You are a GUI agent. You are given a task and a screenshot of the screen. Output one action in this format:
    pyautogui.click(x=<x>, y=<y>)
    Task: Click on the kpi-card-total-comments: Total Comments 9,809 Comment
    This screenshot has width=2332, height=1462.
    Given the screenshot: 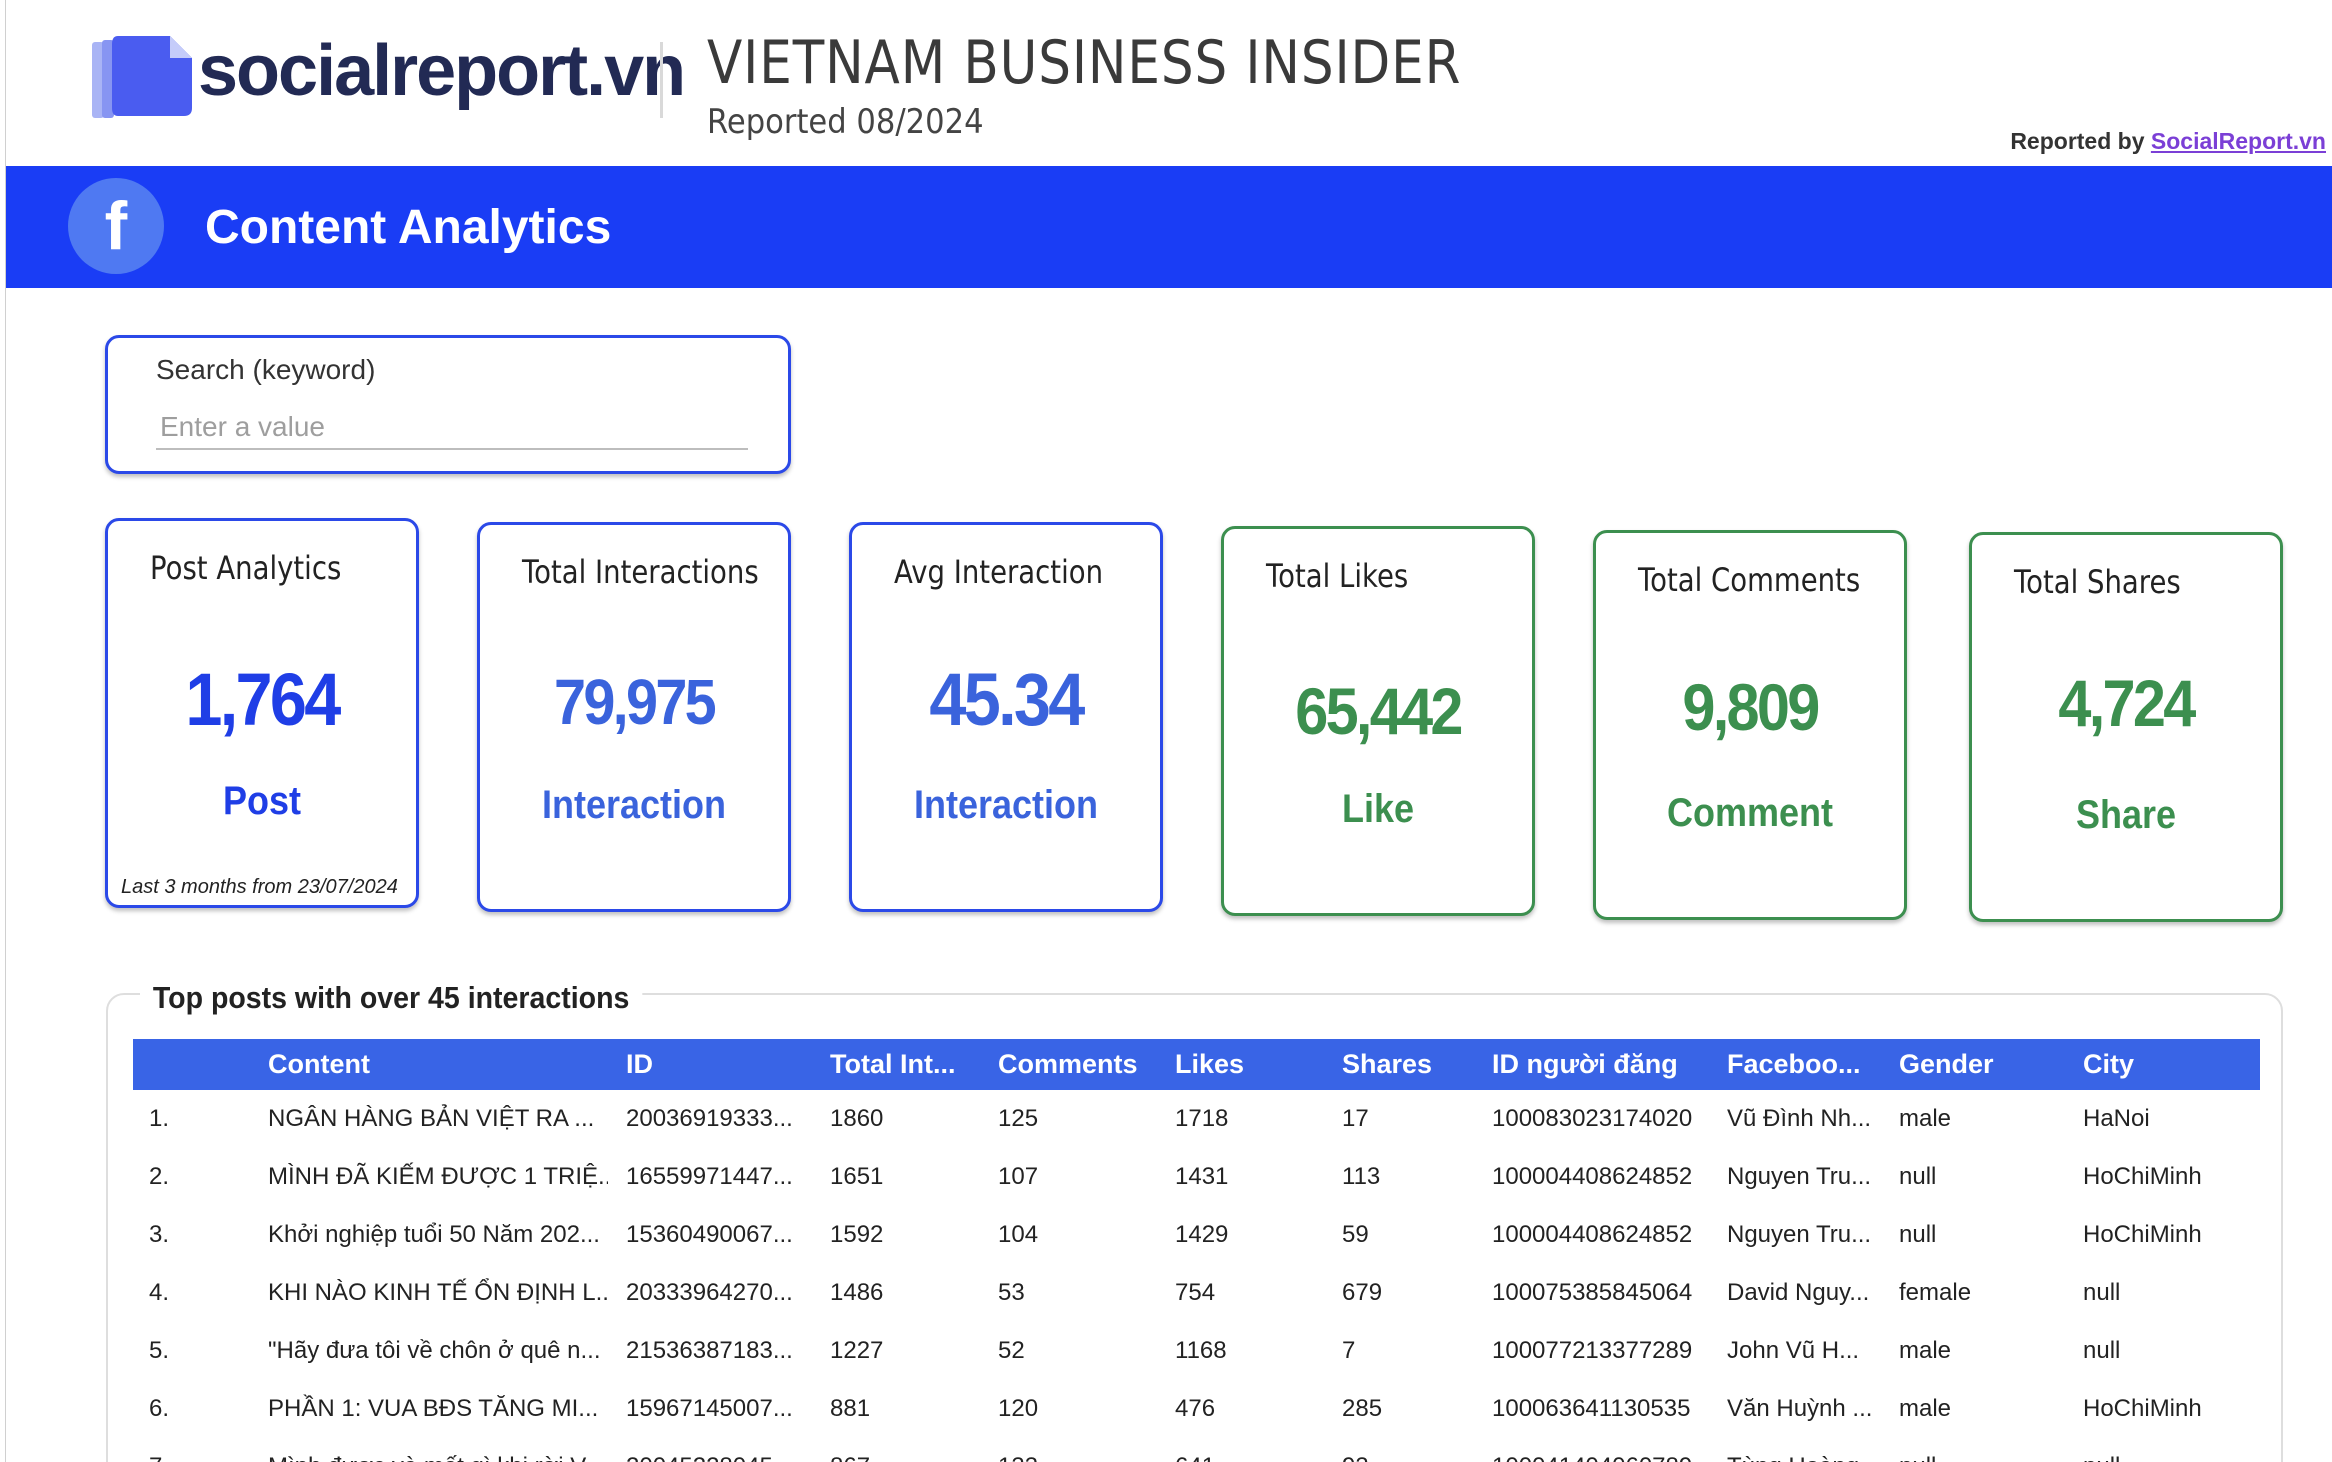 What is the action you would take?
    pyautogui.click(x=1750, y=725)
    